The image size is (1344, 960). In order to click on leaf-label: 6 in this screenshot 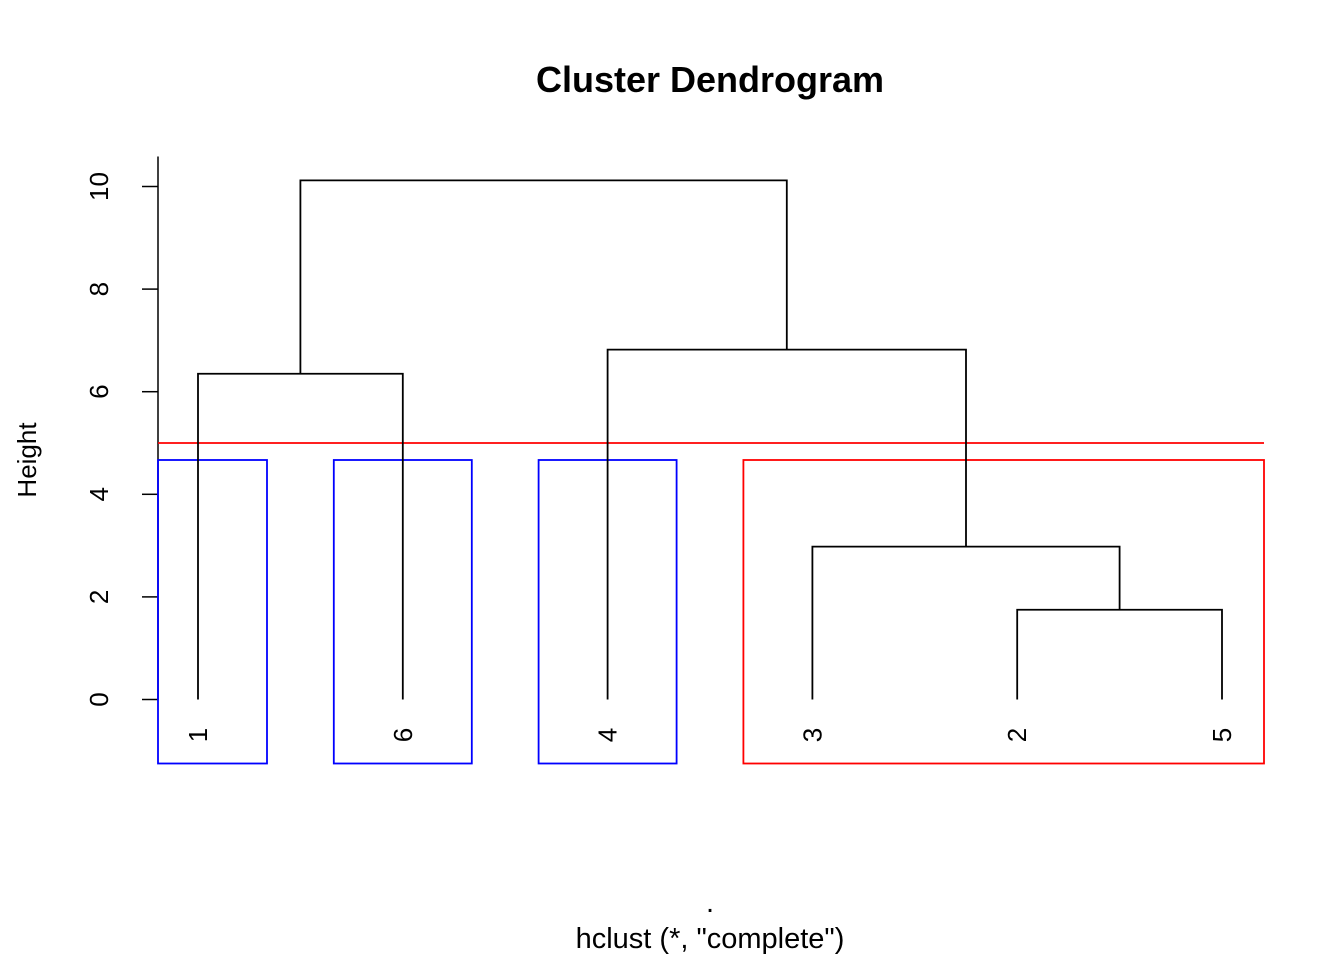, I will do `click(403, 735)`.